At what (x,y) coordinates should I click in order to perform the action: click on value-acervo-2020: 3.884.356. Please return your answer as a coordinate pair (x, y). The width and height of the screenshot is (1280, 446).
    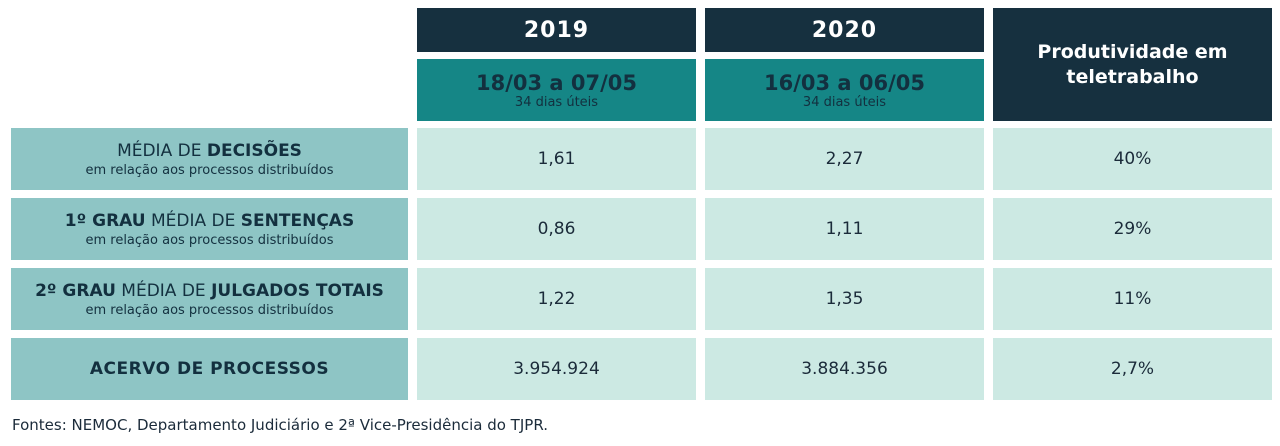
    Looking at the image, I should click on (844, 369).